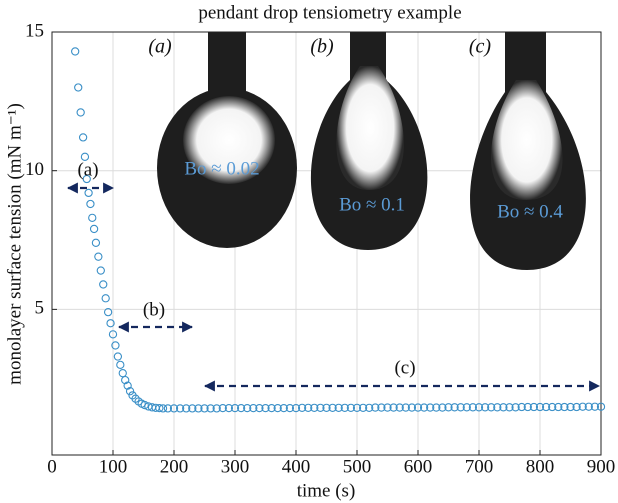  What do you see at coordinates (601, 466) in the screenshot?
I see `x-tick-label: 900` at bounding box center [601, 466].